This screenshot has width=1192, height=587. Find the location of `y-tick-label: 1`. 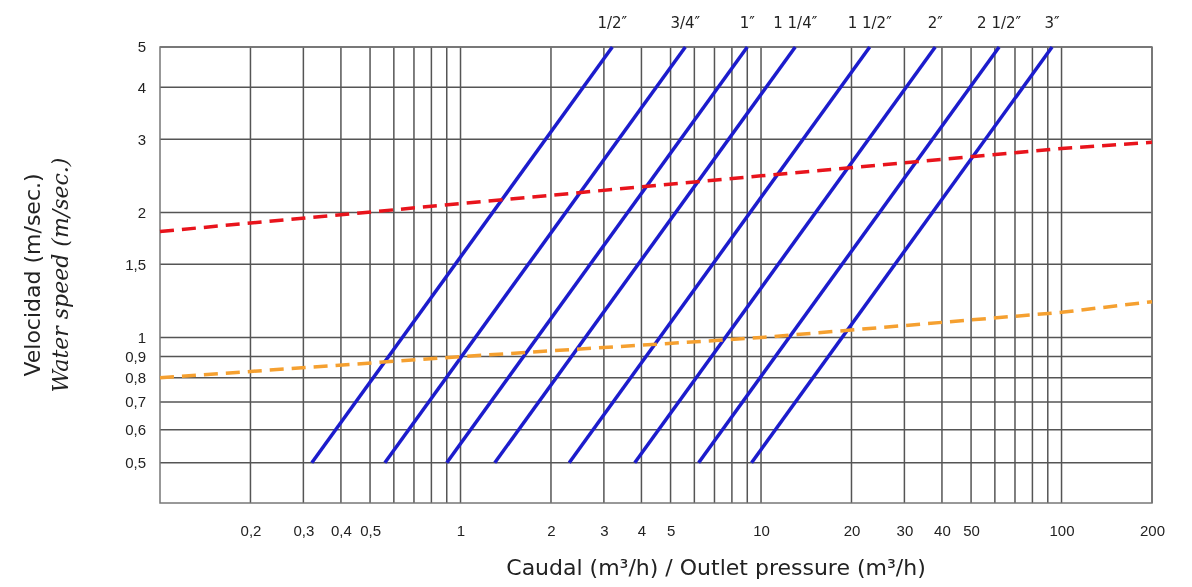

y-tick-label: 1 is located at coordinates (141, 337).